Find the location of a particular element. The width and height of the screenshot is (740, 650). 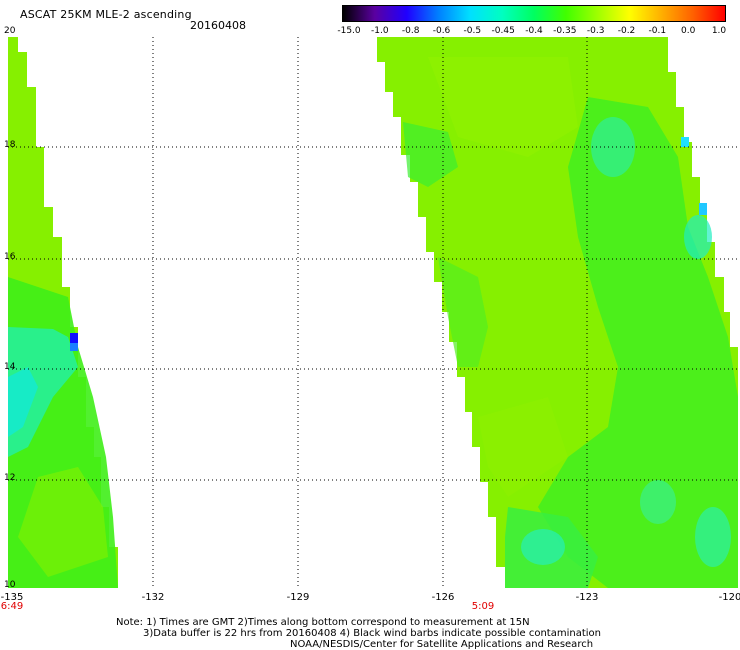

lon-label-129: -129 is located at coordinates (298, 597).